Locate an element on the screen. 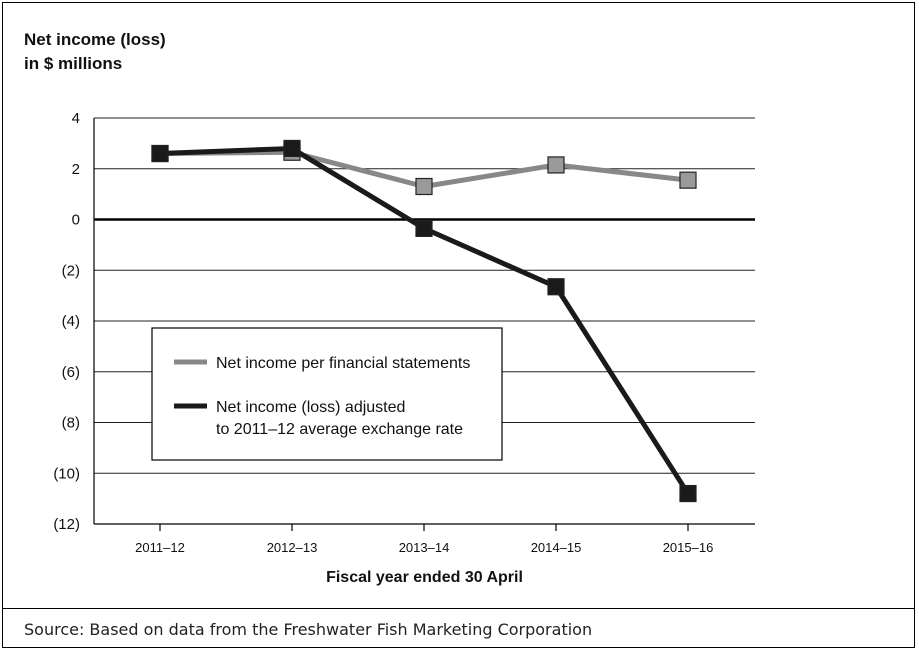 This screenshot has height=652, width=919. y-tick-label: (2) is located at coordinates (71, 270).